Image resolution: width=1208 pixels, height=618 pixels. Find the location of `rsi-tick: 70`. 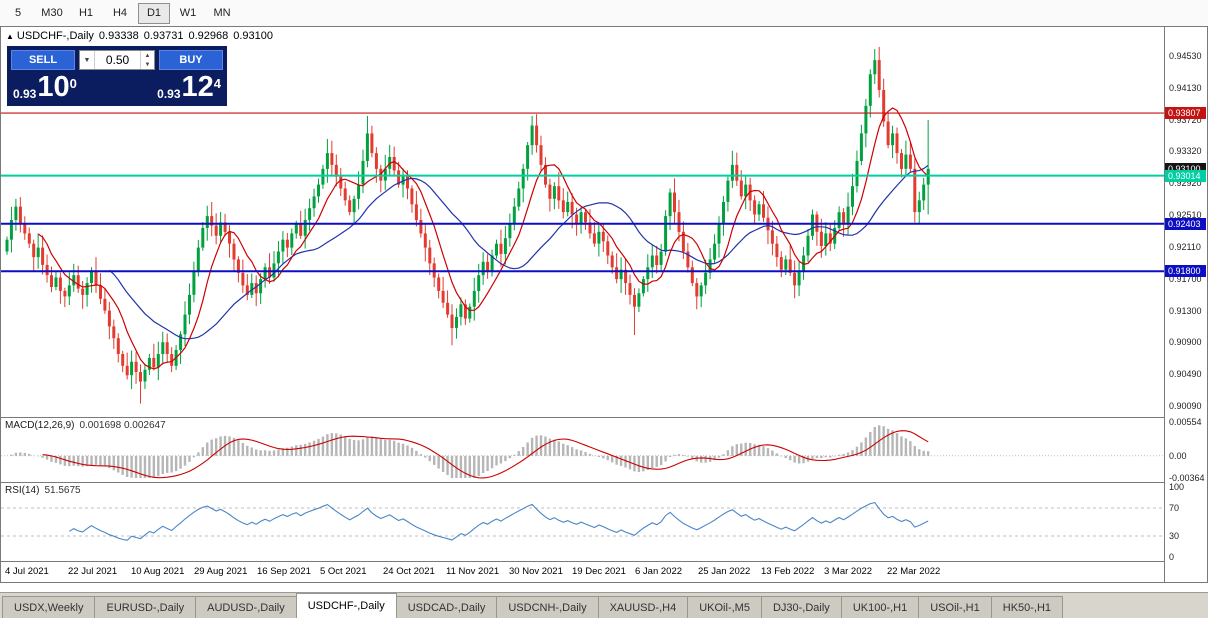

rsi-tick: 70 is located at coordinates (1174, 508).